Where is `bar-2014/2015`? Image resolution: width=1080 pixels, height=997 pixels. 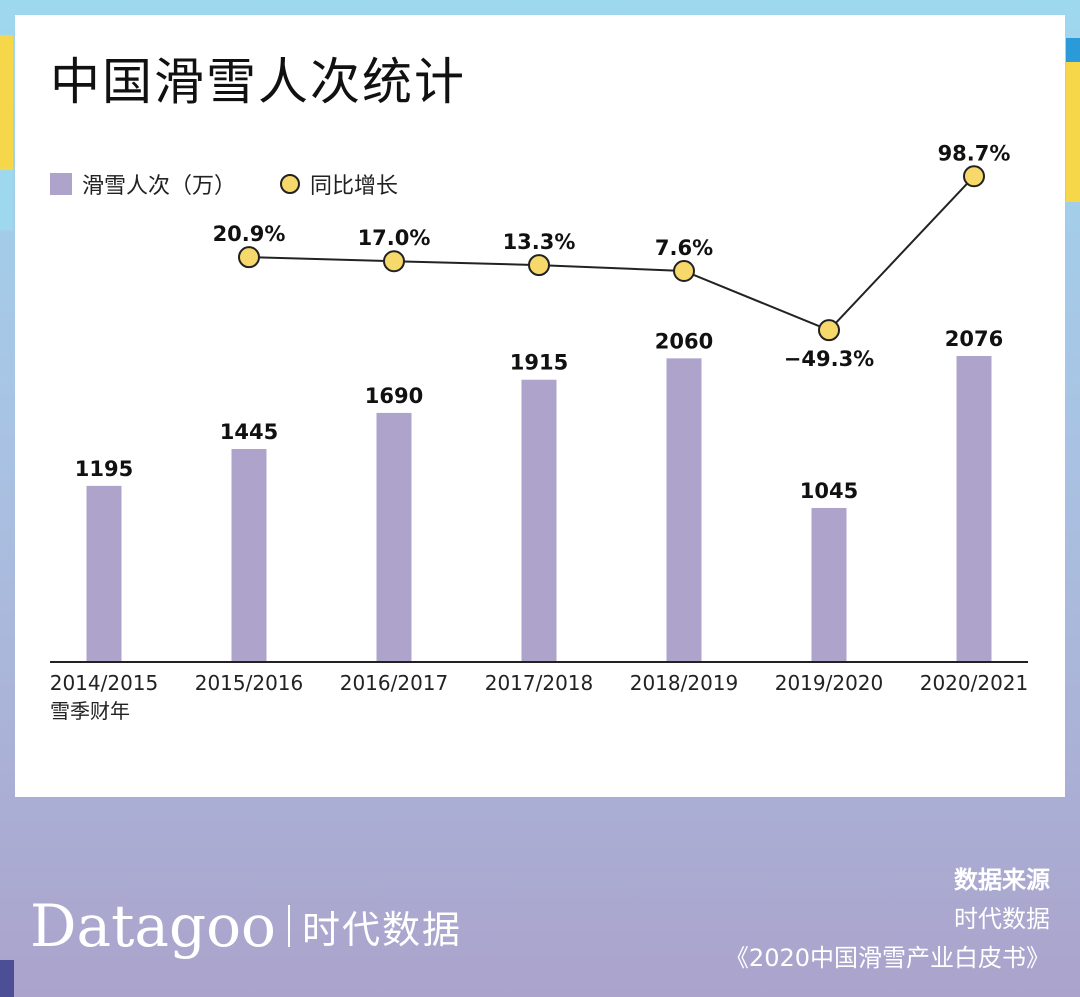 bar-2014/2015 is located at coordinates (104, 573).